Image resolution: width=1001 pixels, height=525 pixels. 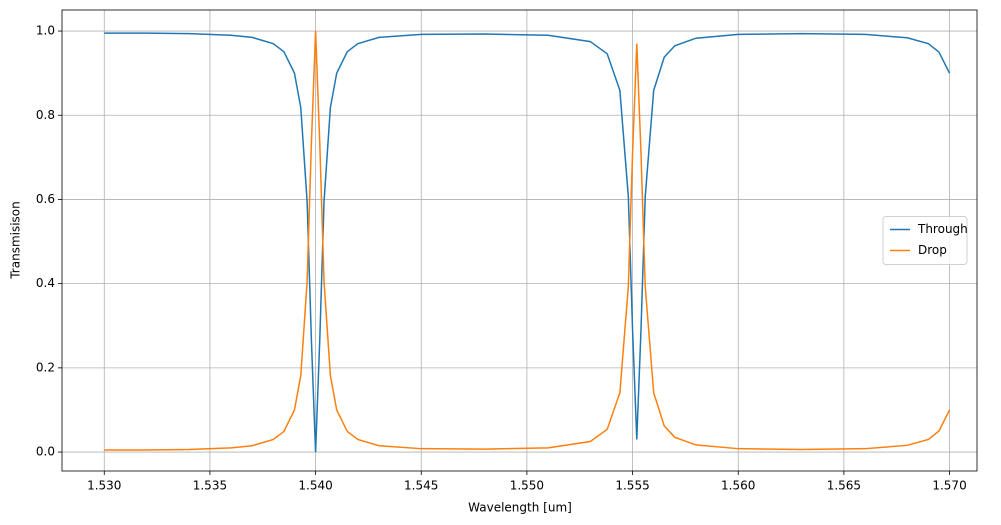 What do you see at coordinates (942, 229) in the screenshot?
I see `legend-label: Through` at bounding box center [942, 229].